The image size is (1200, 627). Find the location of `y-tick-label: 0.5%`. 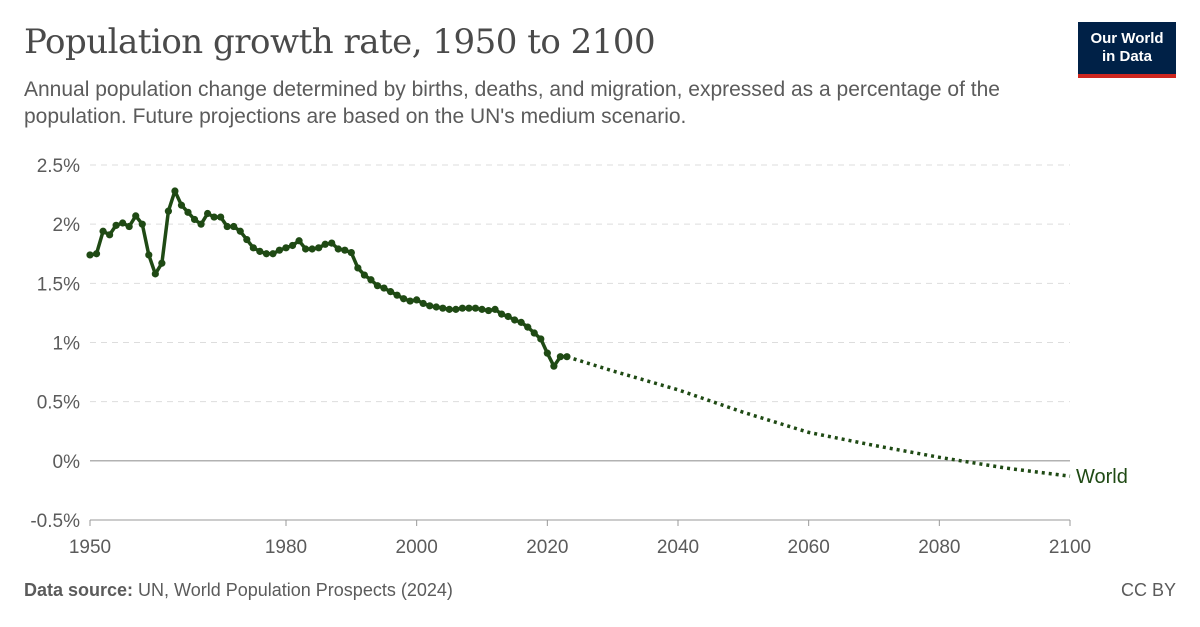

y-tick-label: 0.5% is located at coordinates (58, 403).